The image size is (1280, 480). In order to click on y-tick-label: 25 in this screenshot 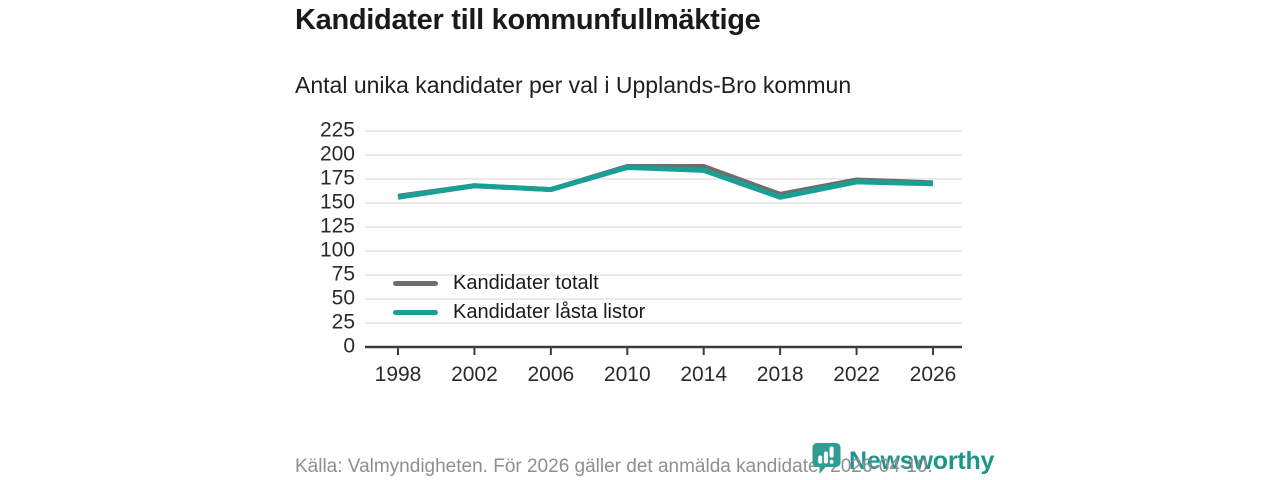, I will do `click(343, 322)`.